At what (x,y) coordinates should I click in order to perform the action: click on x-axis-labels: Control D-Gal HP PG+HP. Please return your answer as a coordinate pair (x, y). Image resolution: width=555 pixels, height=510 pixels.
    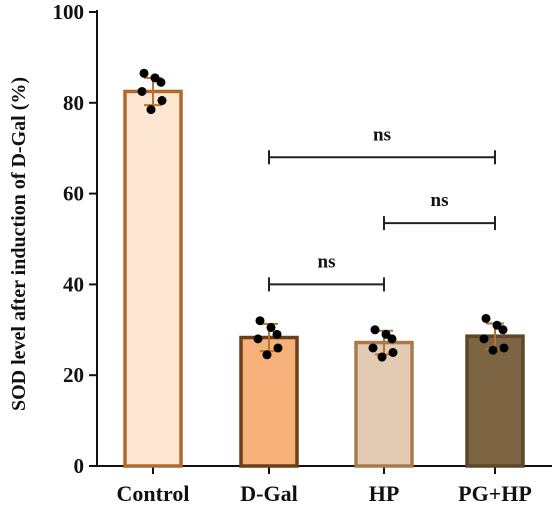
    Looking at the image, I should click on (324, 493).